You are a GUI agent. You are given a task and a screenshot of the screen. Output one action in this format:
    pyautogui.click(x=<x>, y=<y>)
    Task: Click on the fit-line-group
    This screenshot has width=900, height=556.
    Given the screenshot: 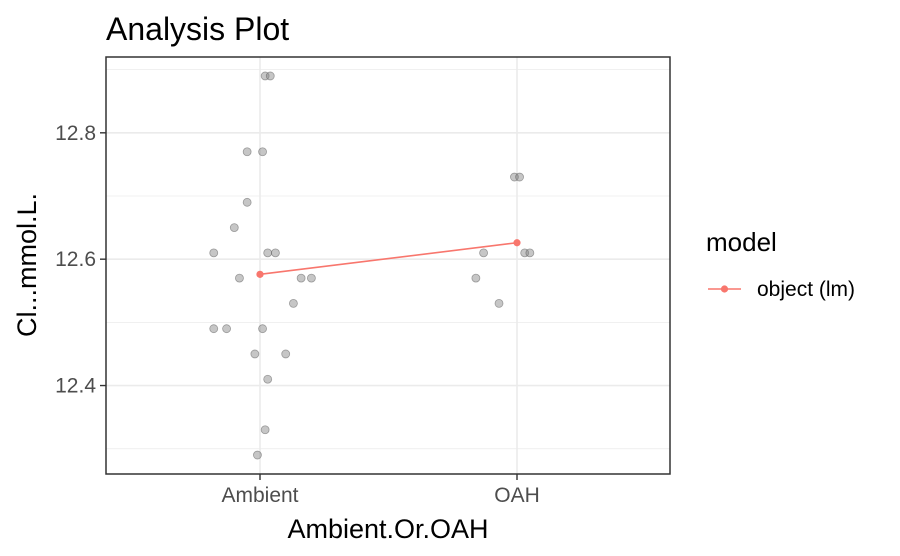 What is the action you would take?
    pyautogui.click(x=388, y=258)
    